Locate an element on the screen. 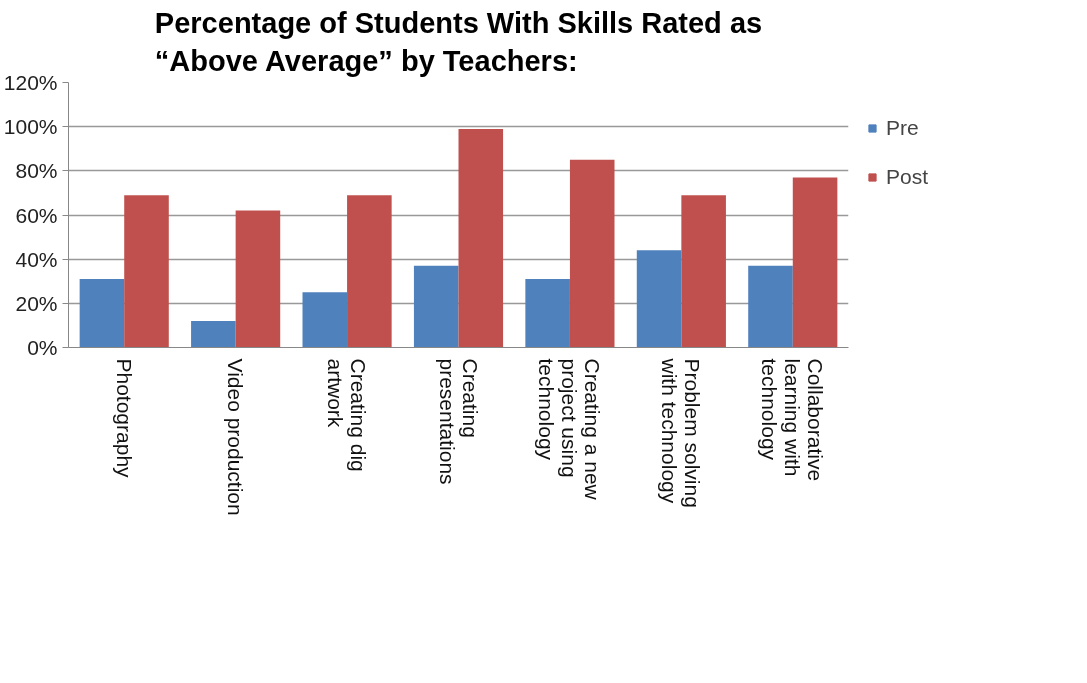 This screenshot has width=1087, height=683. x-tick-label: Photography is located at coordinates (124, 418).